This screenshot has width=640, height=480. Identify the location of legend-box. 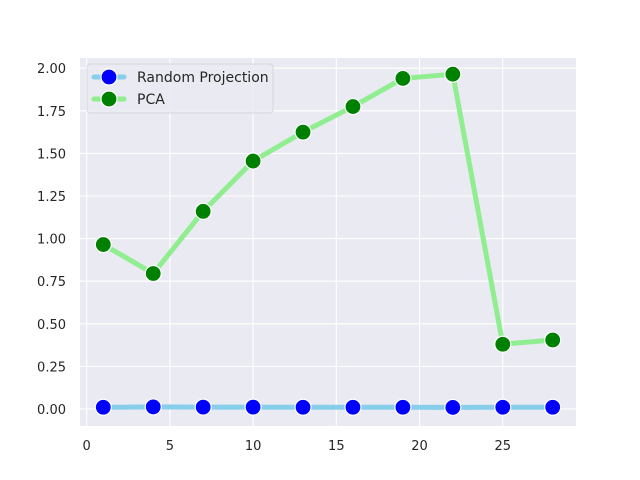
(180, 88).